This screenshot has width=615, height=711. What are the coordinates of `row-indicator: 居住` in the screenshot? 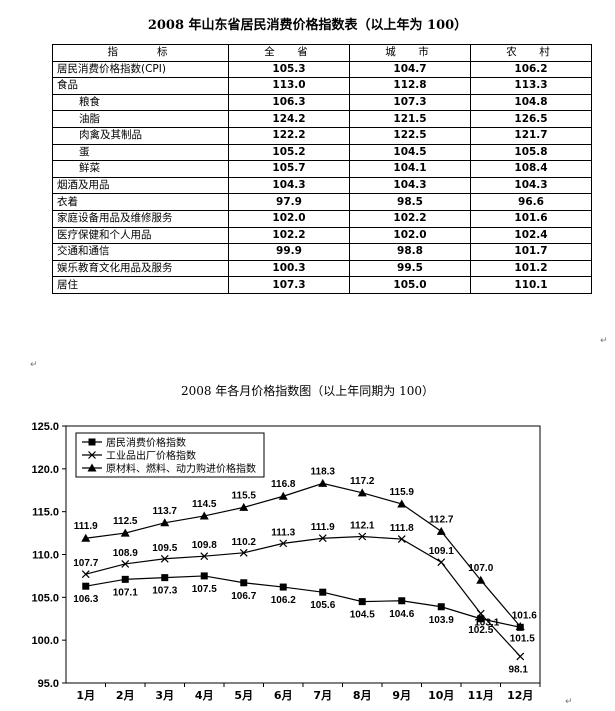 It's located at (140, 285).